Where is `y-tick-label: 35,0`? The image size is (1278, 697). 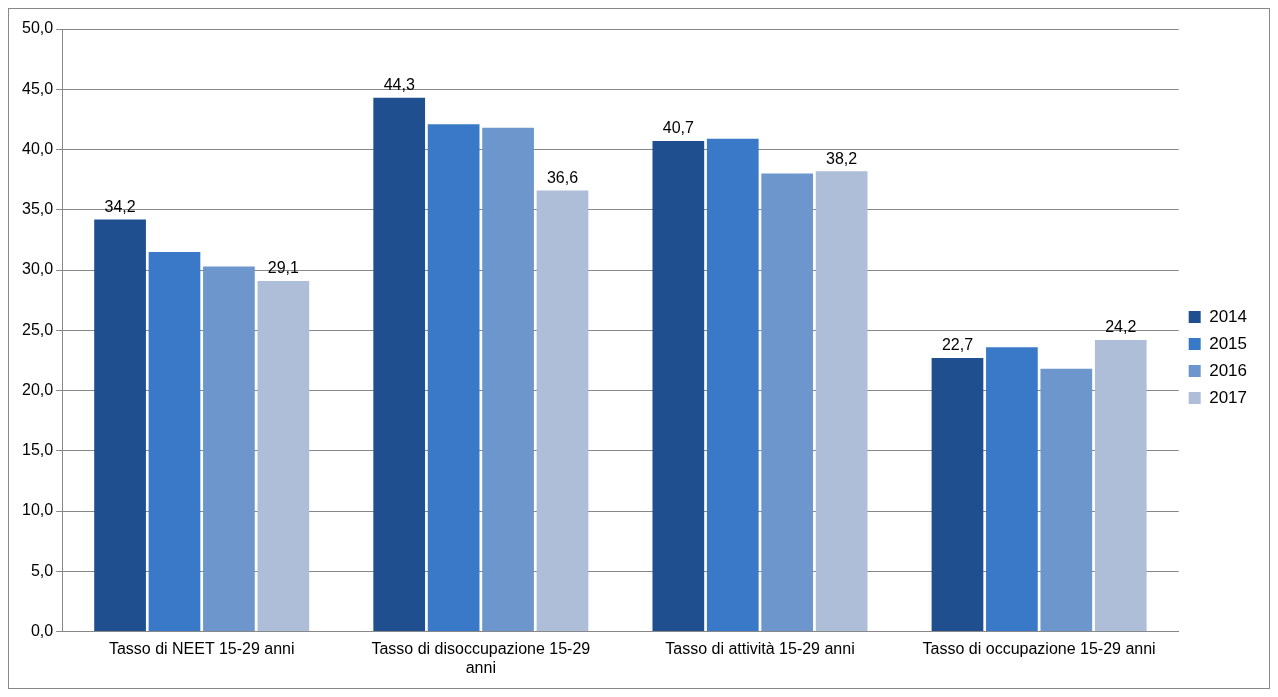
y-tick-label: 35,0 is located at coordinates (38, 209).